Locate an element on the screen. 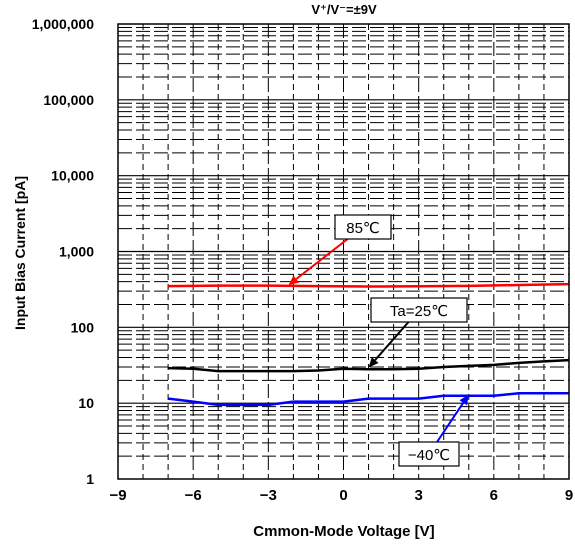 This screenshot has width=575, height=548. x-axis-label: Cmmon-Mode Voltage [V] is located at coordinates (343, 531).